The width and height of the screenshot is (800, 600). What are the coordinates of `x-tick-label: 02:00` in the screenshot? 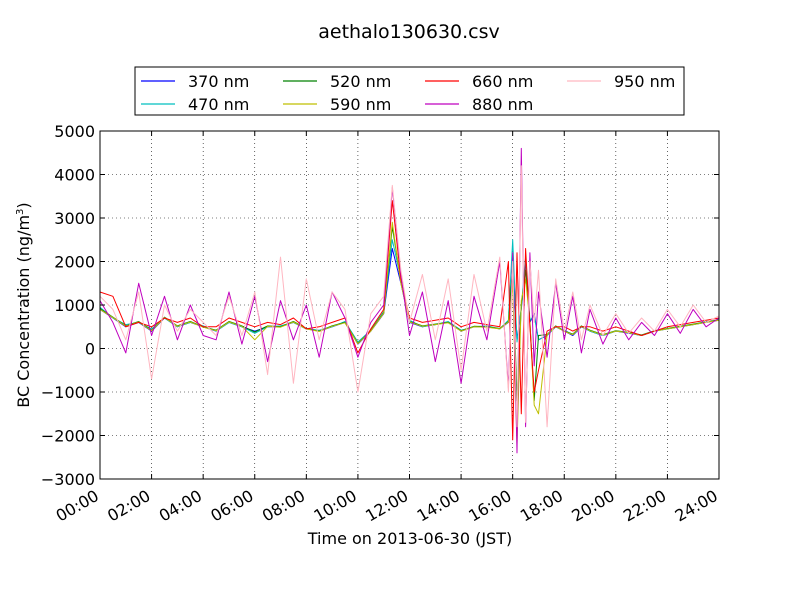 It's located at (128, 506).